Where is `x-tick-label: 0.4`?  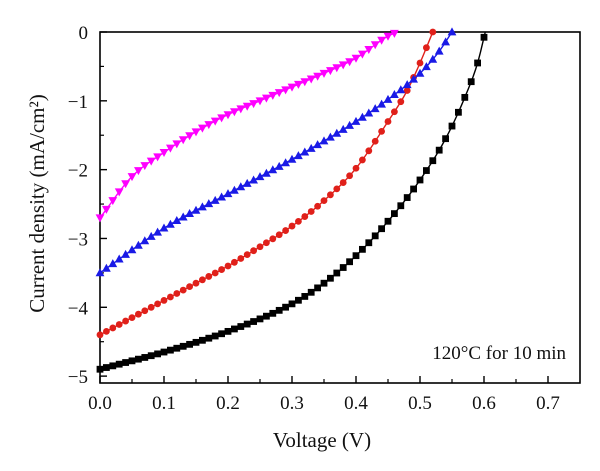 x-tick-label: 0.4 is located at coordinates (356, 403).